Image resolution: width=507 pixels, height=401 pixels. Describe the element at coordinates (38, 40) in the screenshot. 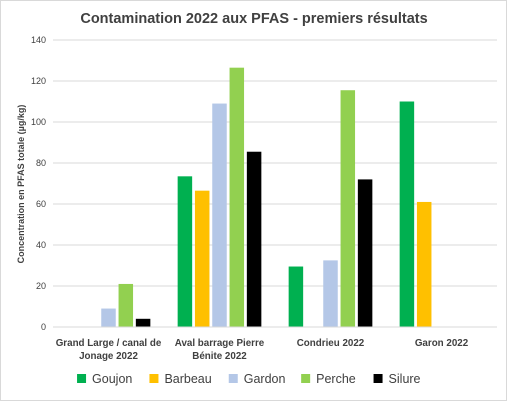

I see `y-tick-label: 140` at that location.